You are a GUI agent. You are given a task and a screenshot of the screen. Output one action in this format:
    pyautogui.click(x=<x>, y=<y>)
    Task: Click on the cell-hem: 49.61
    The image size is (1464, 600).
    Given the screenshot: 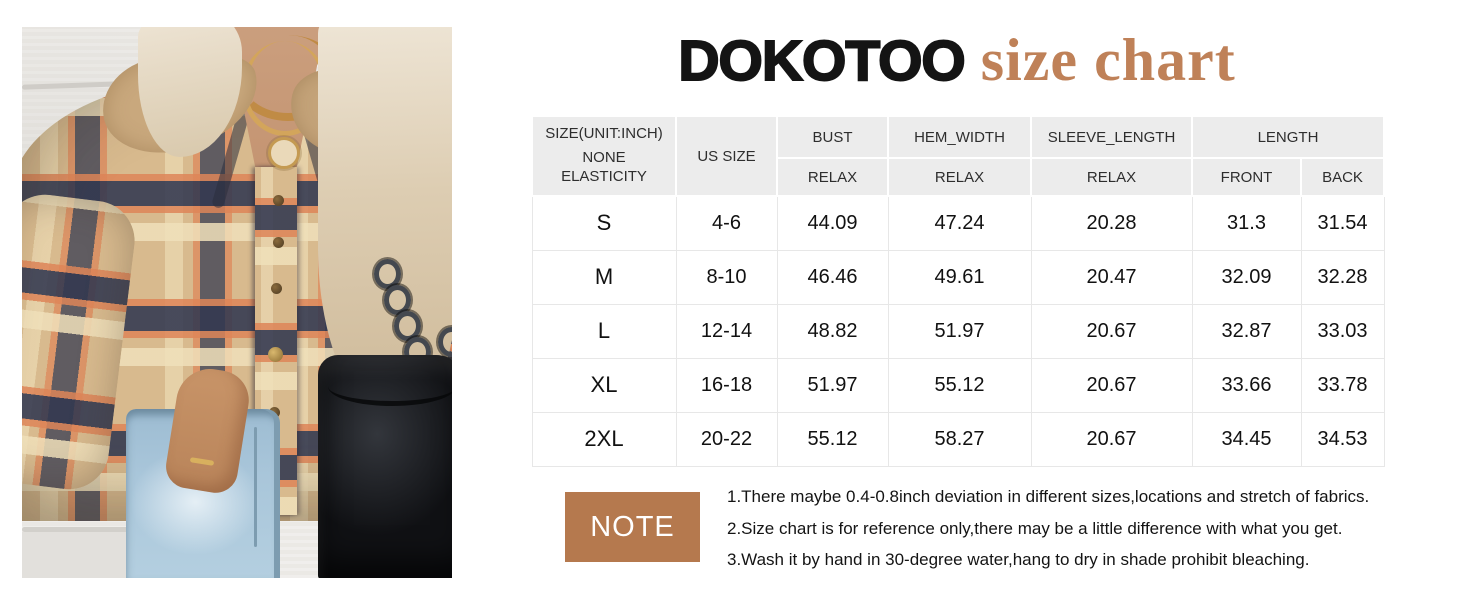 What is the action you would take?
    pyautogui.click(x=959, y=277)
    